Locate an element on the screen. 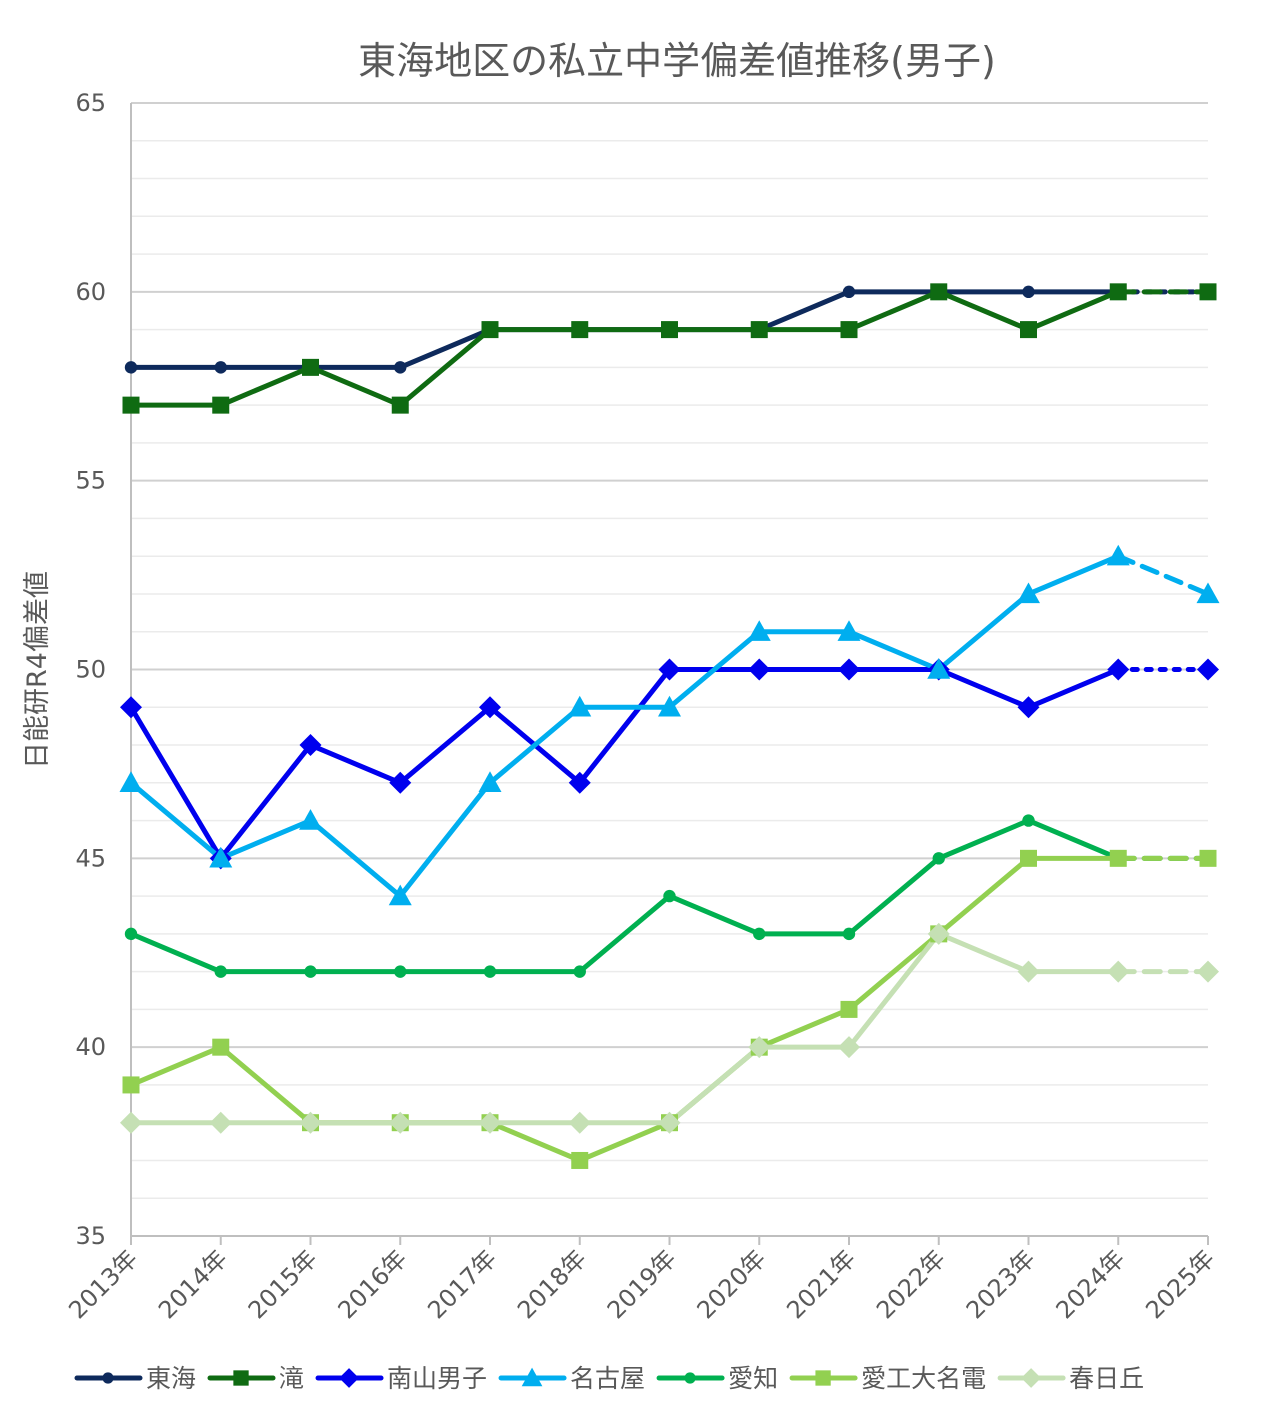 The width and height of the screenshot is (1274, 1425). y-tick-label-55: 55 is located at coordinates (90, 481).